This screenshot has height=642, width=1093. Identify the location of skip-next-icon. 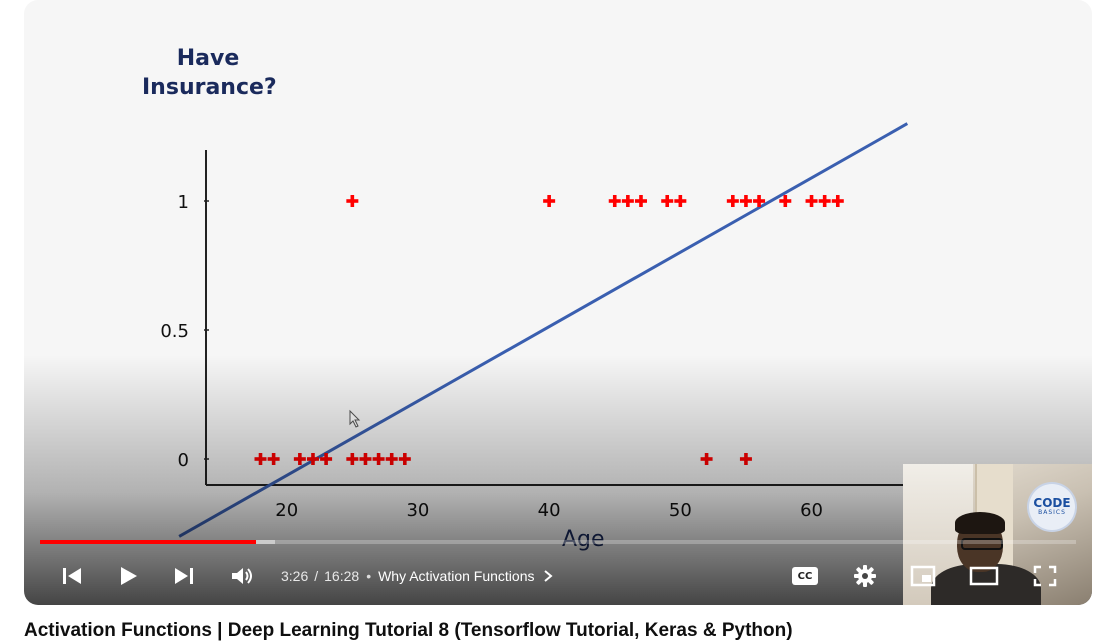
(184, 576).